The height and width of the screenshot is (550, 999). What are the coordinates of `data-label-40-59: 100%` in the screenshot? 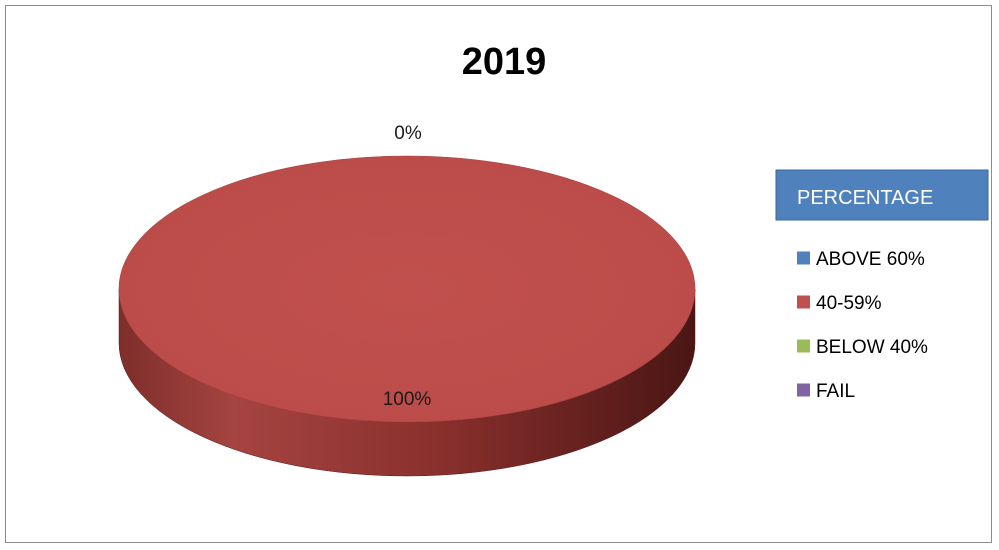 It's located at (407, 399).